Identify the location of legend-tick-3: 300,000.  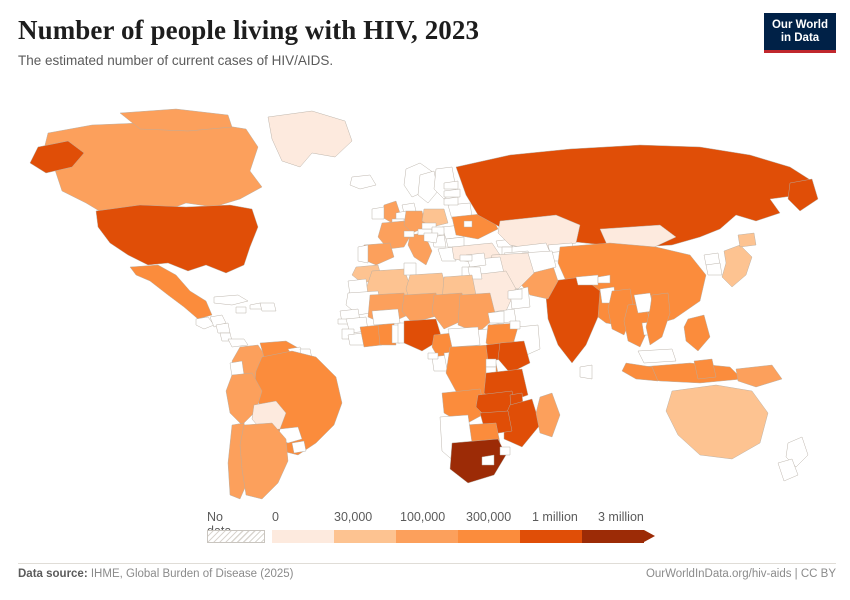
(489, 517).